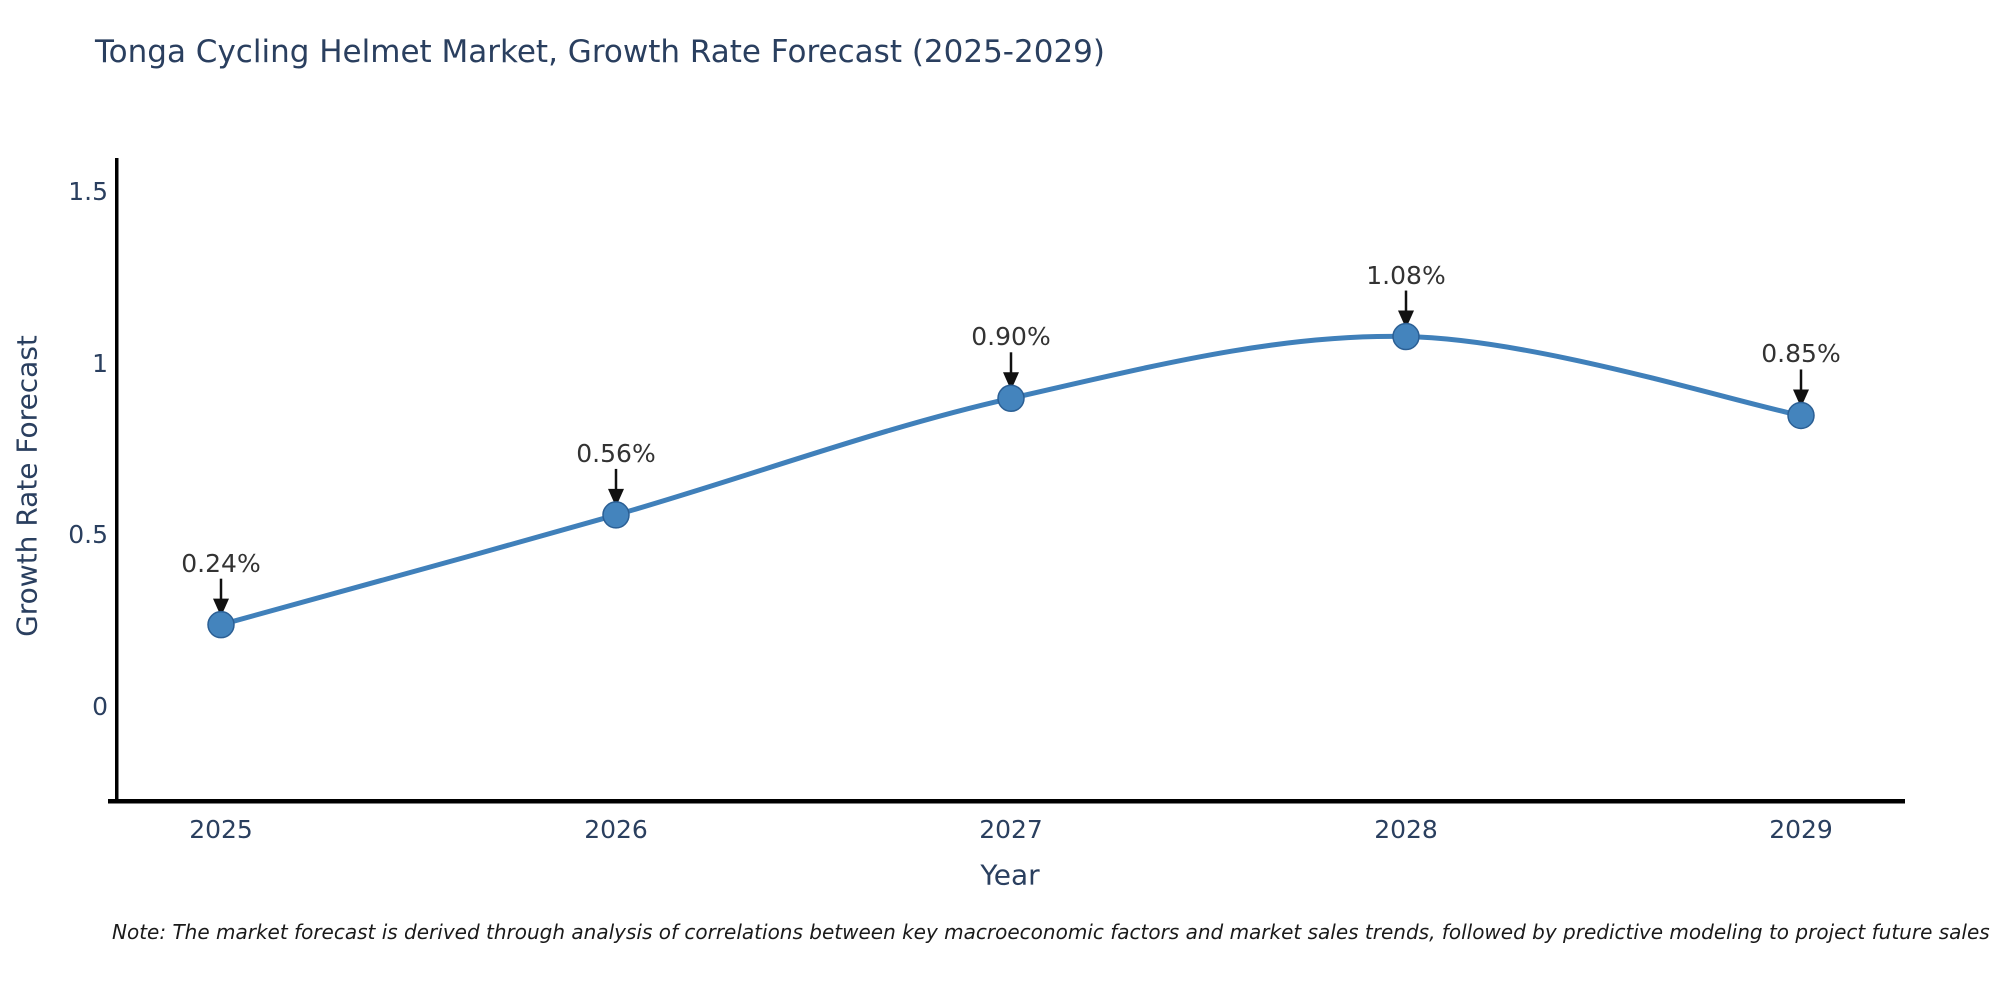  I want to click on point-annotation: 0.90%, so click(1011, 337).